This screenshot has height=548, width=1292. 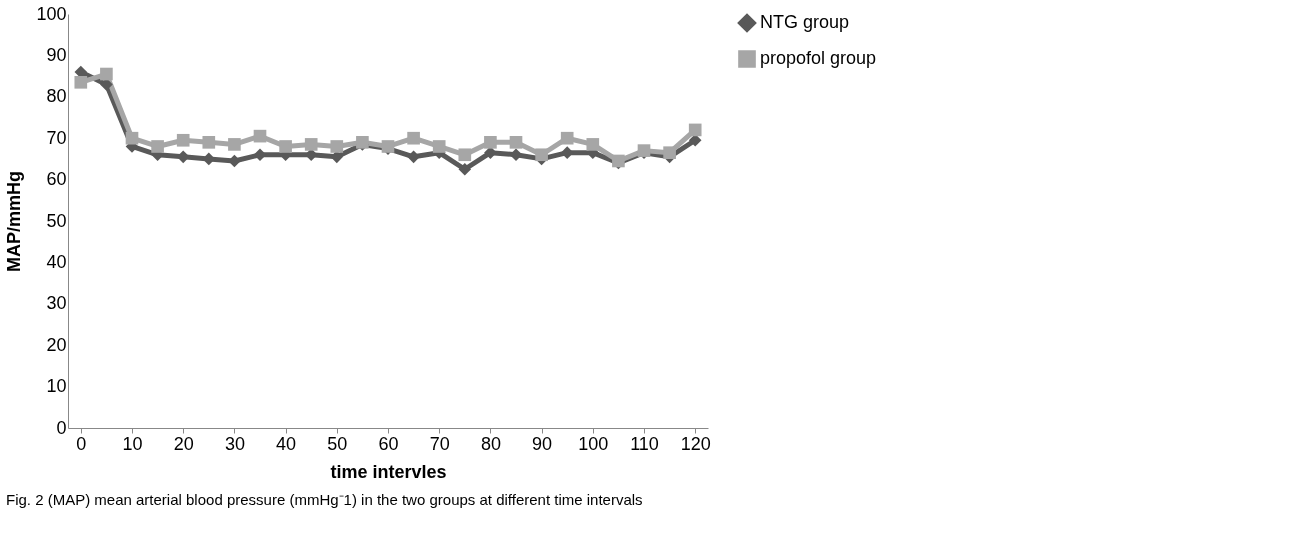 What do you see at coordinates (56, 220) in the screenshot?
I see `y-tick-label: 50` at bounding box center [56, 220].